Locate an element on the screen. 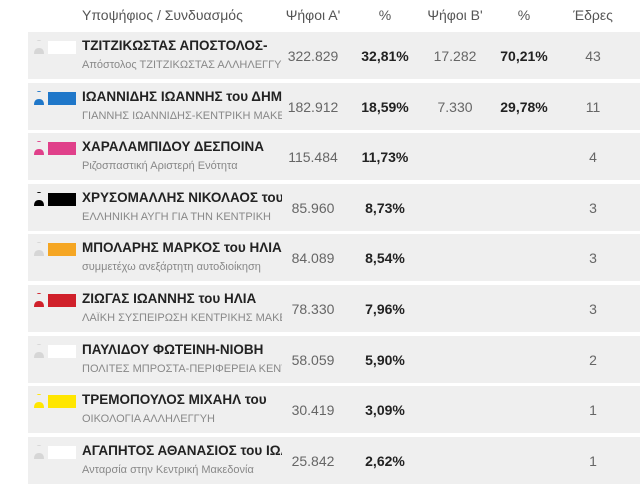 This screenshot has height=498, width=640. pct-a: 7,96% is located at coordinates (385, 309).